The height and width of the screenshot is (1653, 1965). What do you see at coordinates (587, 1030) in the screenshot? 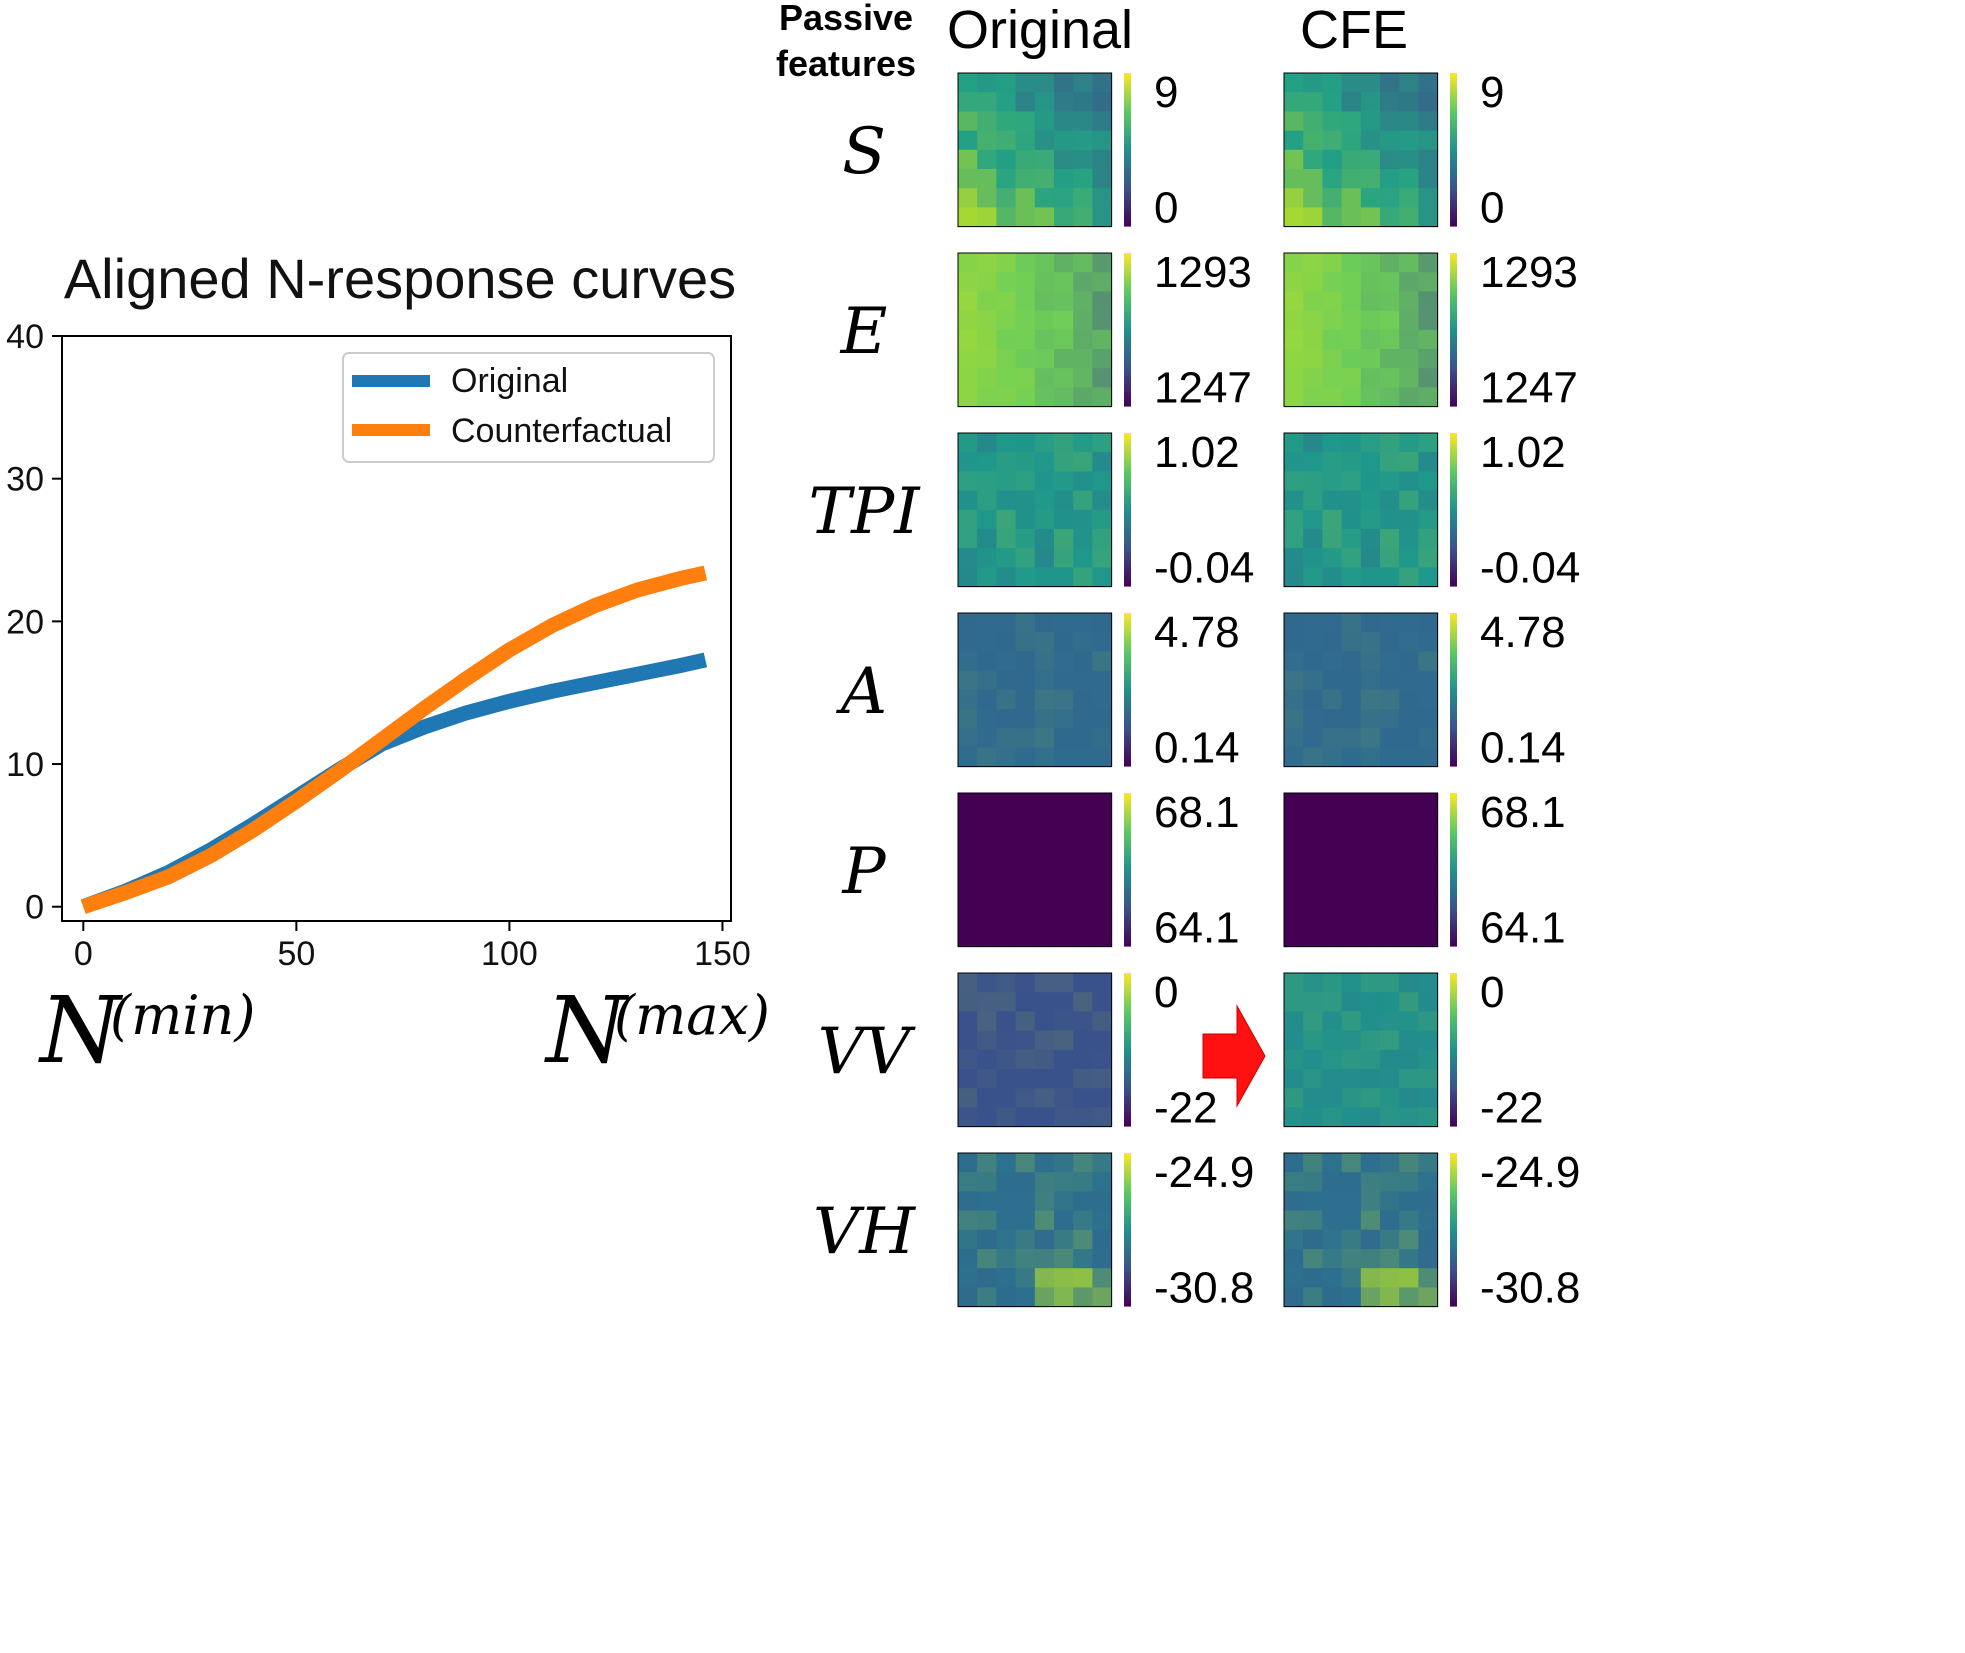
I see `n-max-base: N` at bounding box center [587, 1030].